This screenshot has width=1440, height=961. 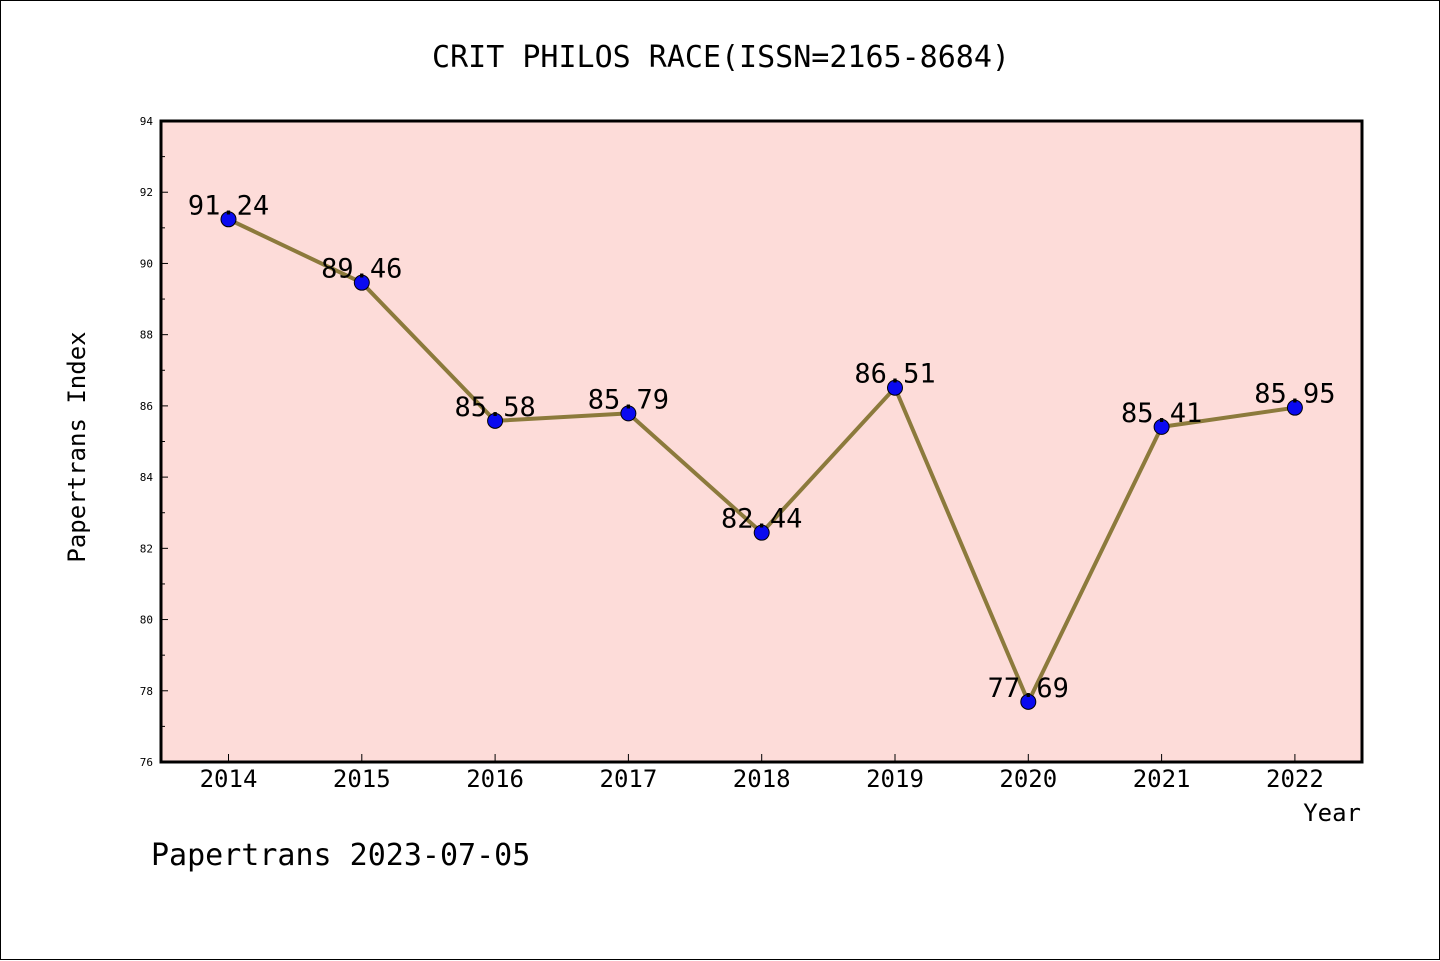 I want to click on y-tick-label: 90, so click(x=146, y=263).